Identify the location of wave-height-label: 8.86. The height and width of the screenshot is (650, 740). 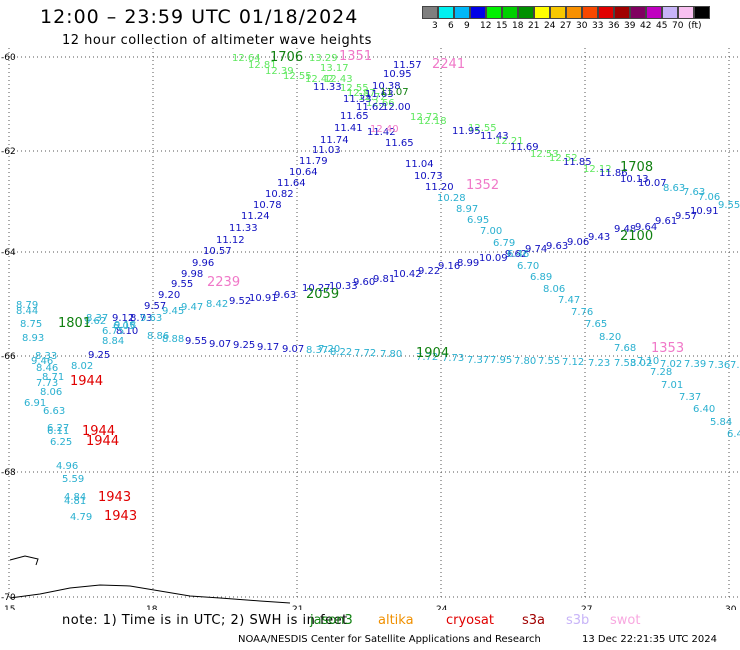
(158, 336).